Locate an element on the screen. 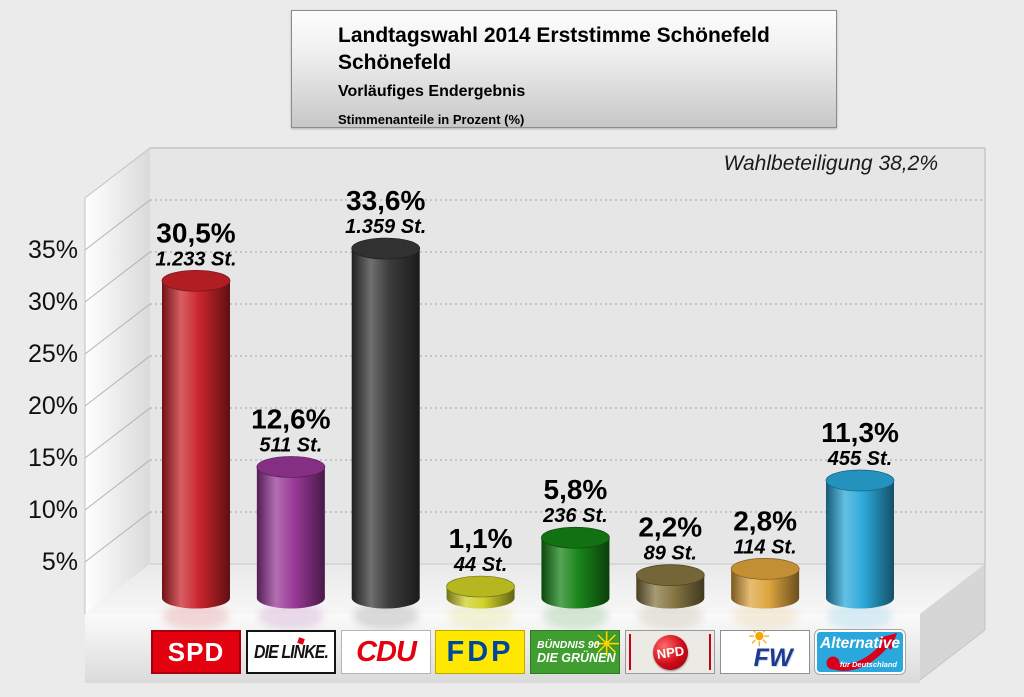 Image resolution: width=1024 pixels, height=697 pixels. party-logo-afd: Alternative für Deutschland is located at coordinates (860, 652).